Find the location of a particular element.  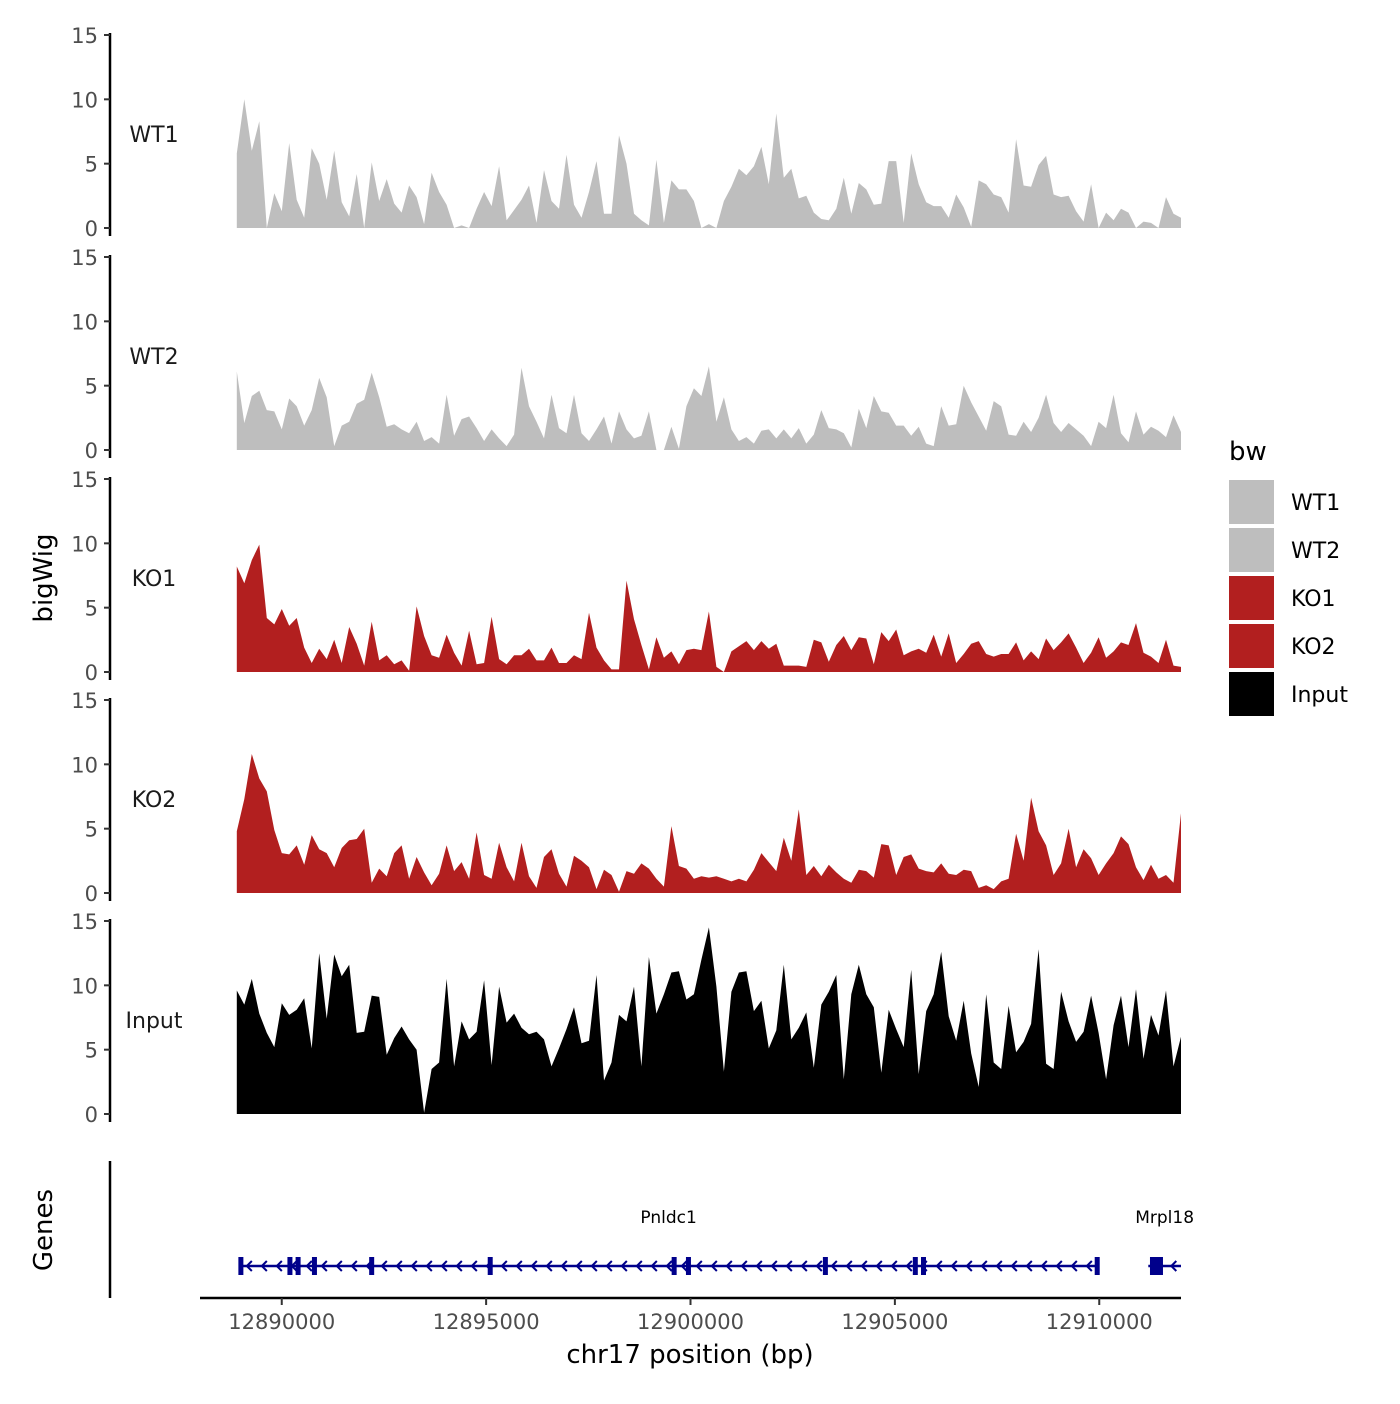

track-label-wt1: WT1 is located at coordinates (153, 135).